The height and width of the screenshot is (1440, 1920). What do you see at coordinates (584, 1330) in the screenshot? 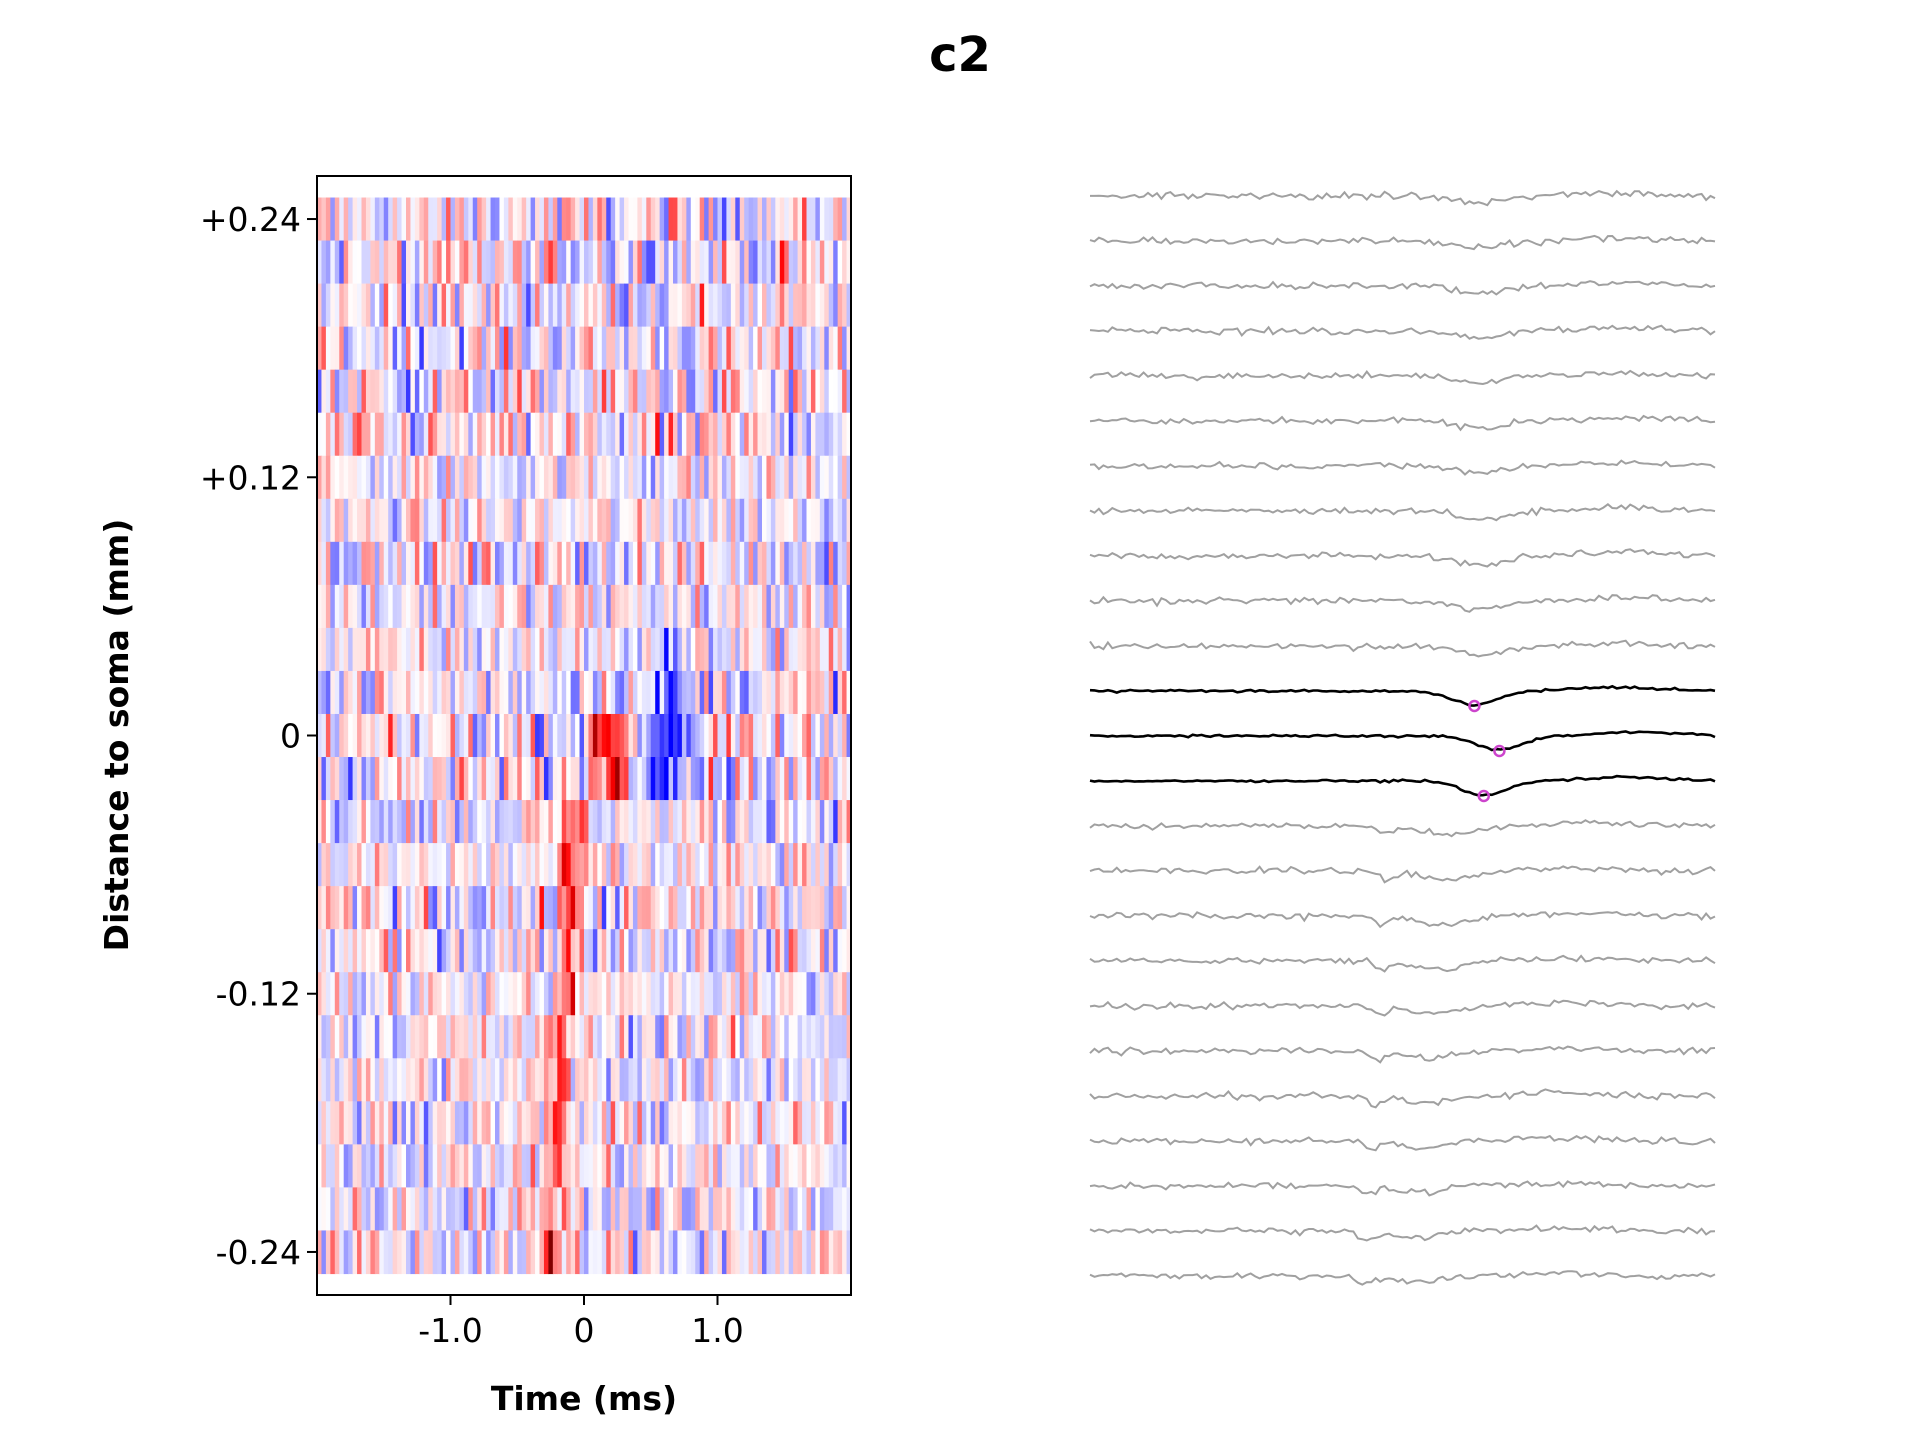
I see `x-tick-label: 0` at bounding box center [584, 1330].